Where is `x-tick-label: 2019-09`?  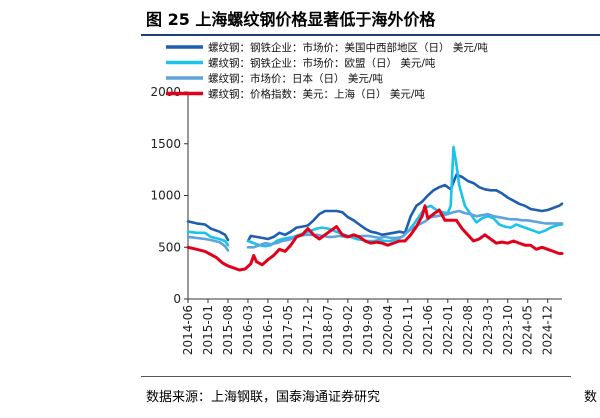
x-tick-label: 2019-09 is located at coordinates (368, 330).